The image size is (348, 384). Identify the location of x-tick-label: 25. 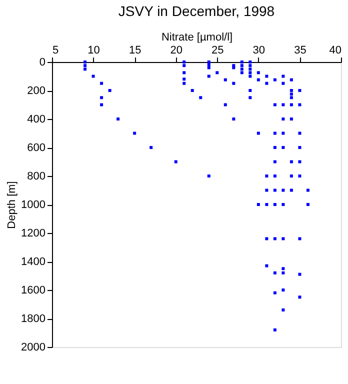
(218, 50).